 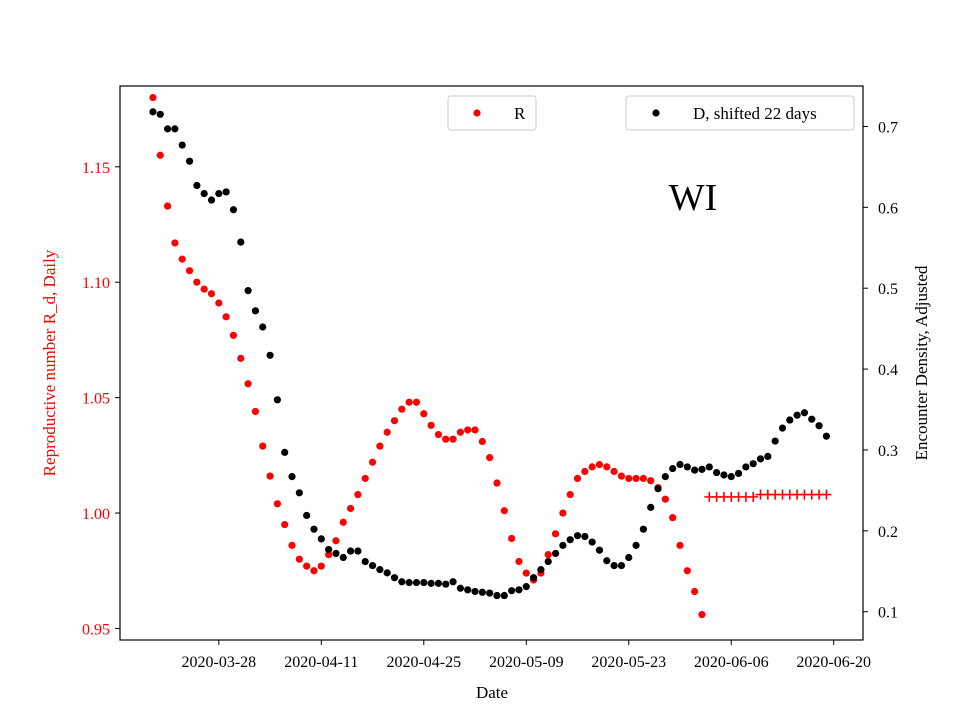 I want to click on legend-r: R, so click(x=492, y=113).